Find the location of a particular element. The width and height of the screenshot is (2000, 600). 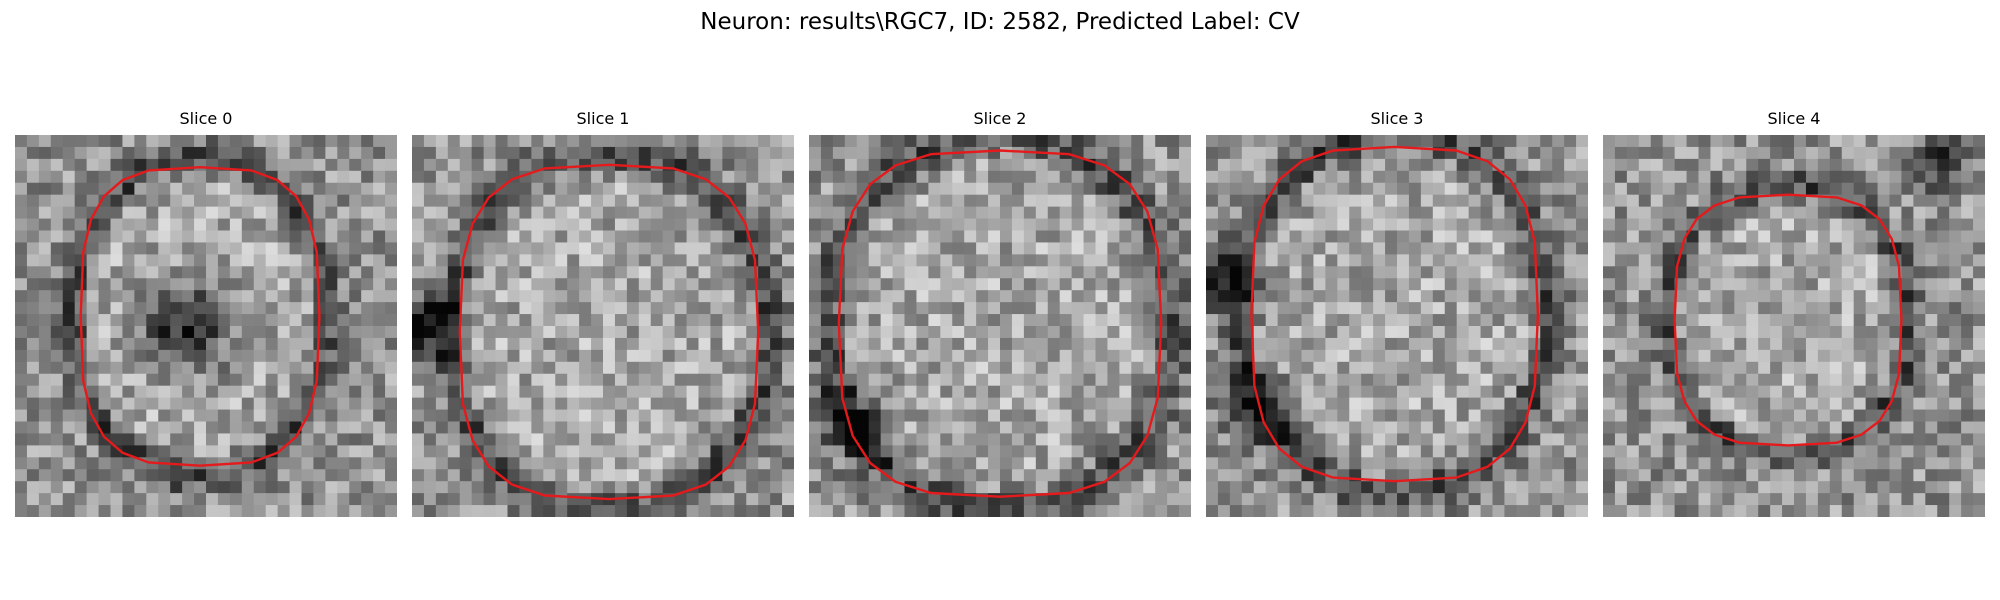

slice-title: Slice 2 is located at coordinates (1000, 118).